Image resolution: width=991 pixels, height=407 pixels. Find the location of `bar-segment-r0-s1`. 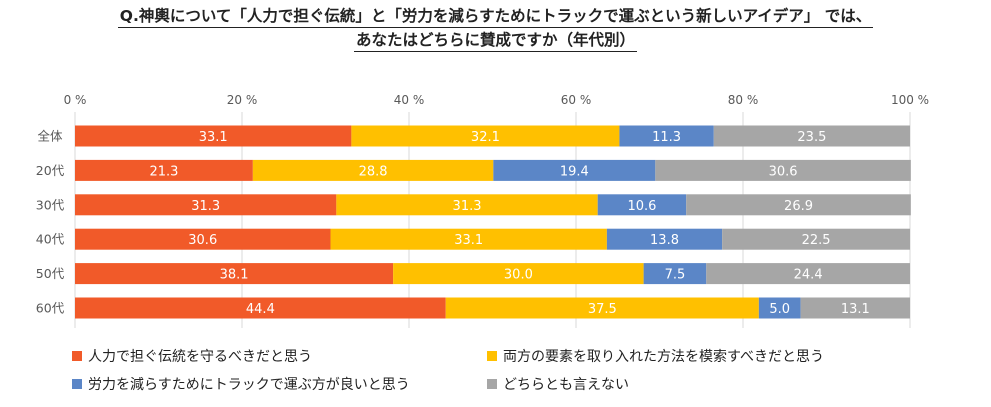

bar-segment-r0-s1 is located at coordinates (485, 136).